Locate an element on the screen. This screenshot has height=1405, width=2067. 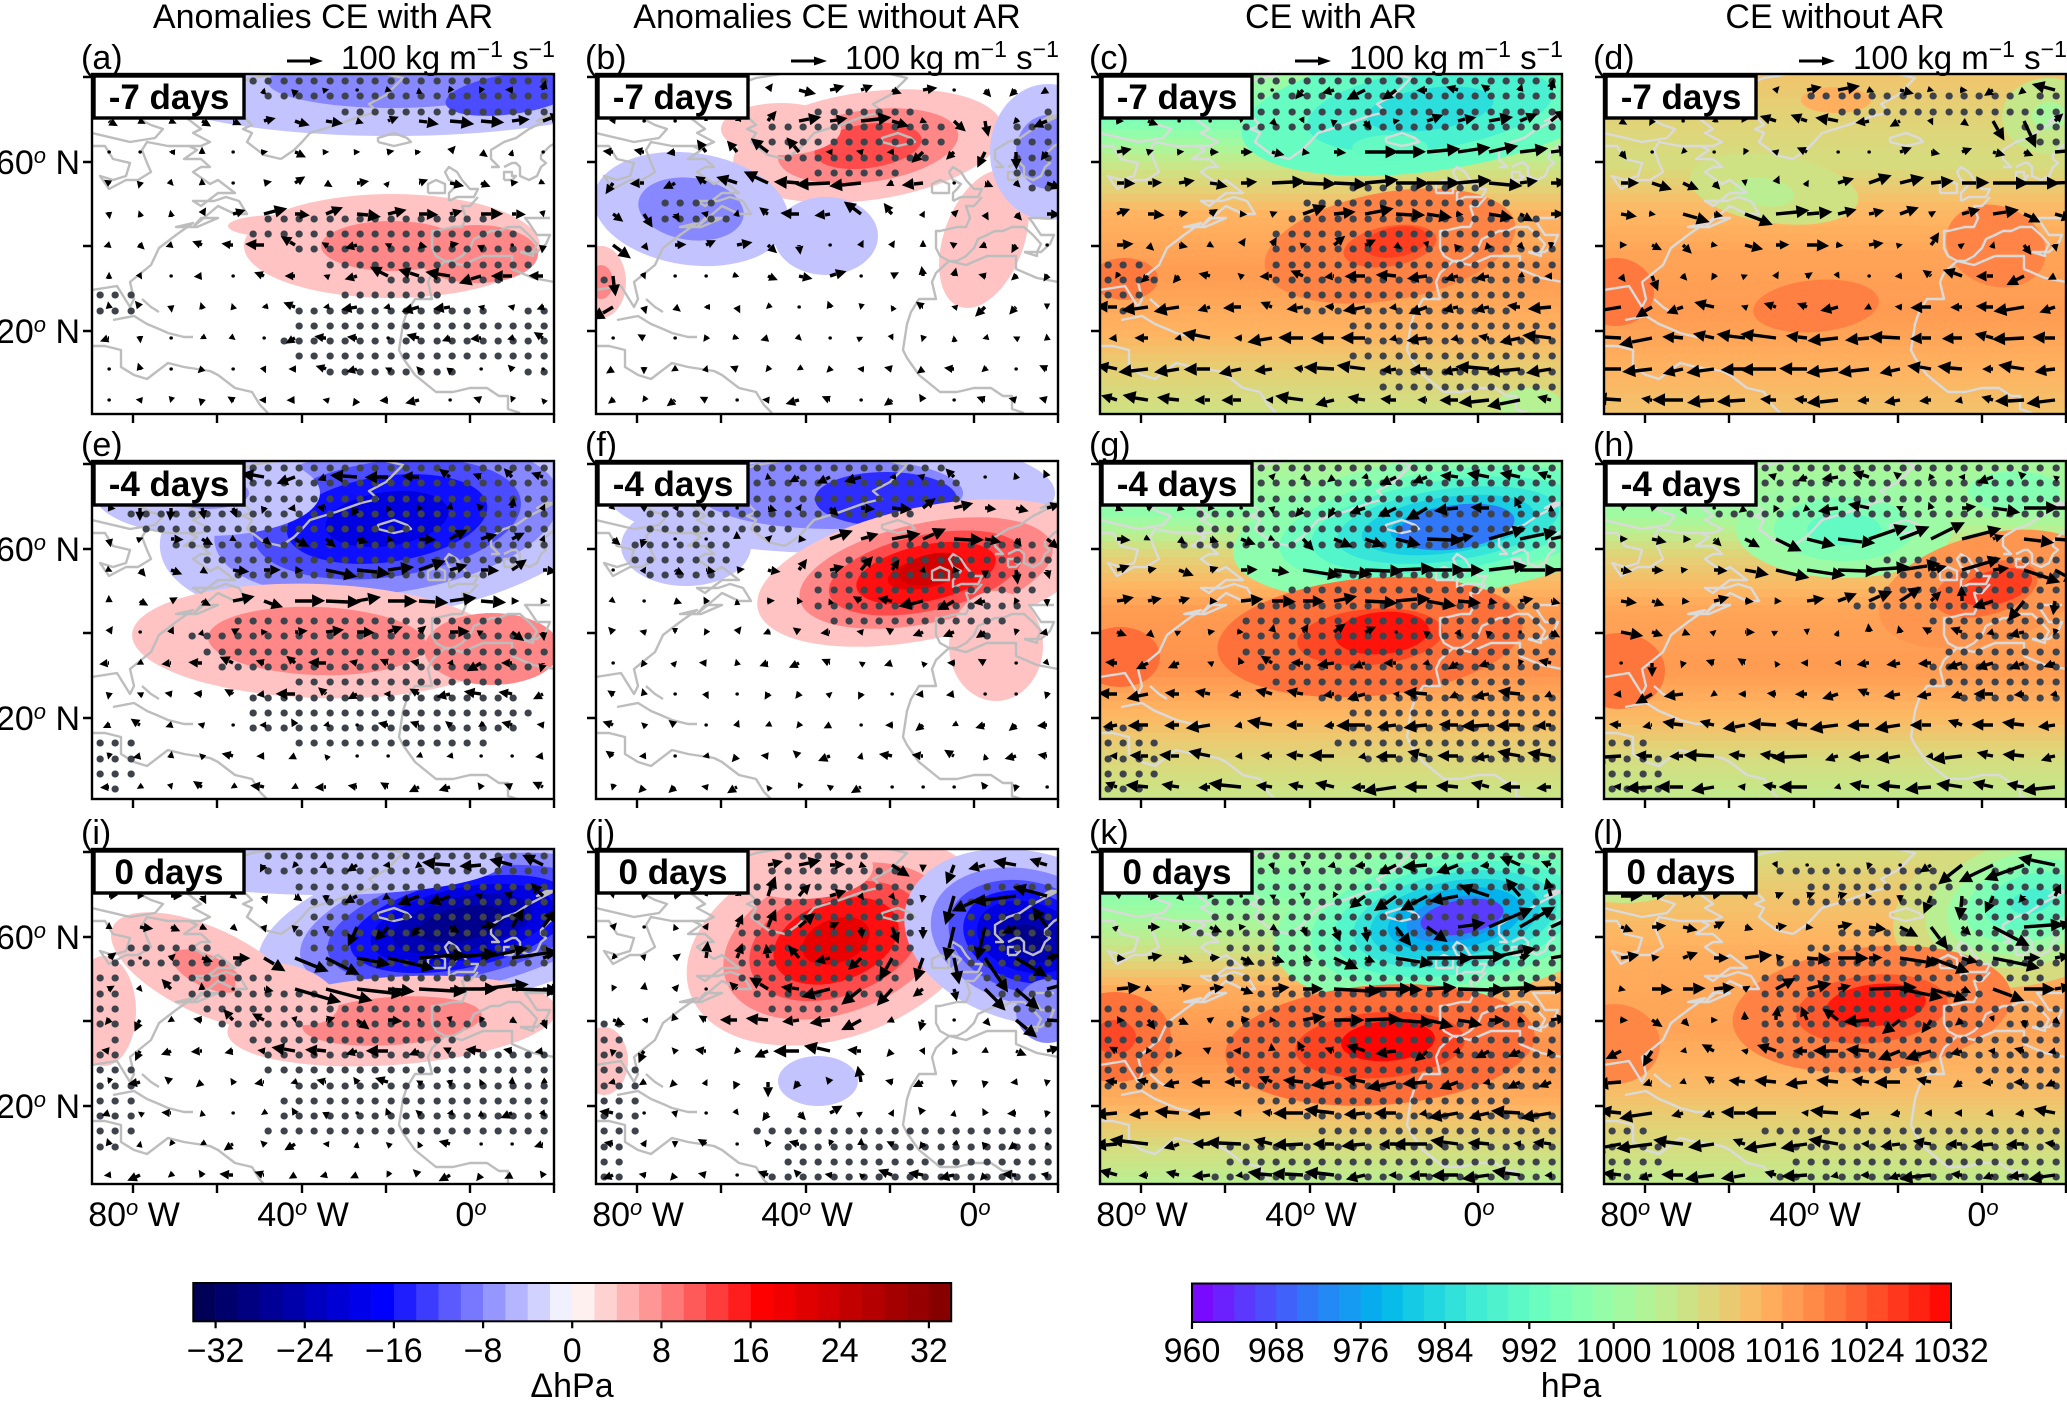
svg-text: (l) is located at coordinates (1608, 833).